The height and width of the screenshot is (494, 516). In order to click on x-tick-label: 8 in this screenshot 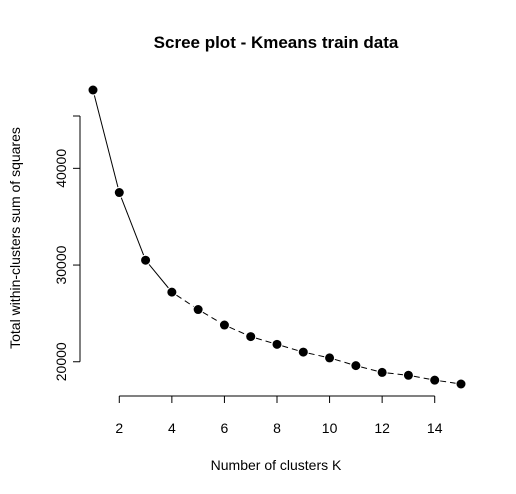, I will do `click(277, 428)`.